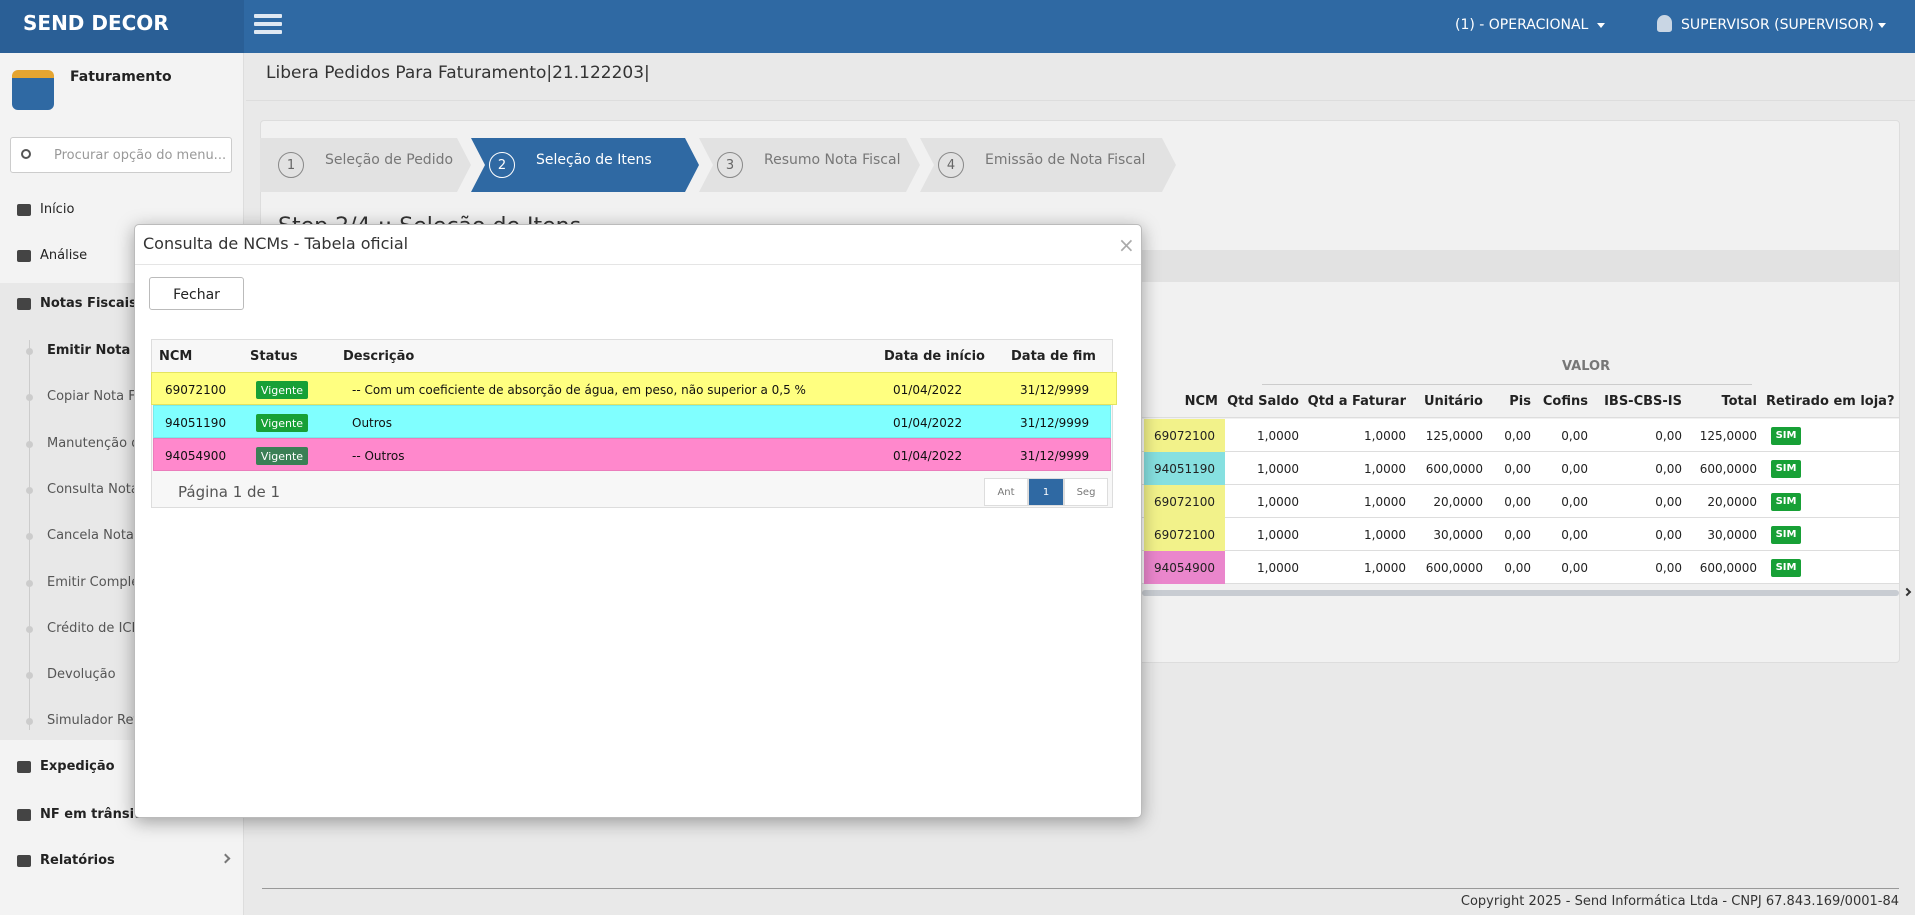 Image resolution: width=1915 pixels, height=915 pixels. What do you see at coordinates (196, 456) in the screenshot?
I see `cell: 94054900` at bounding box center [196, 456].